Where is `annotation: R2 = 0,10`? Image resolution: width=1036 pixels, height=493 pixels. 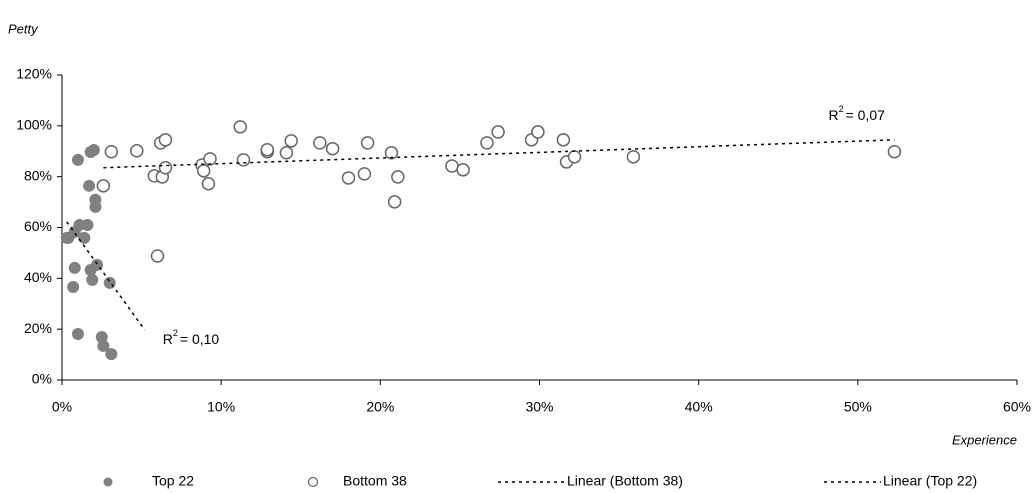
annotation: R2 = 0,10 is located at coordinates (191, 337).